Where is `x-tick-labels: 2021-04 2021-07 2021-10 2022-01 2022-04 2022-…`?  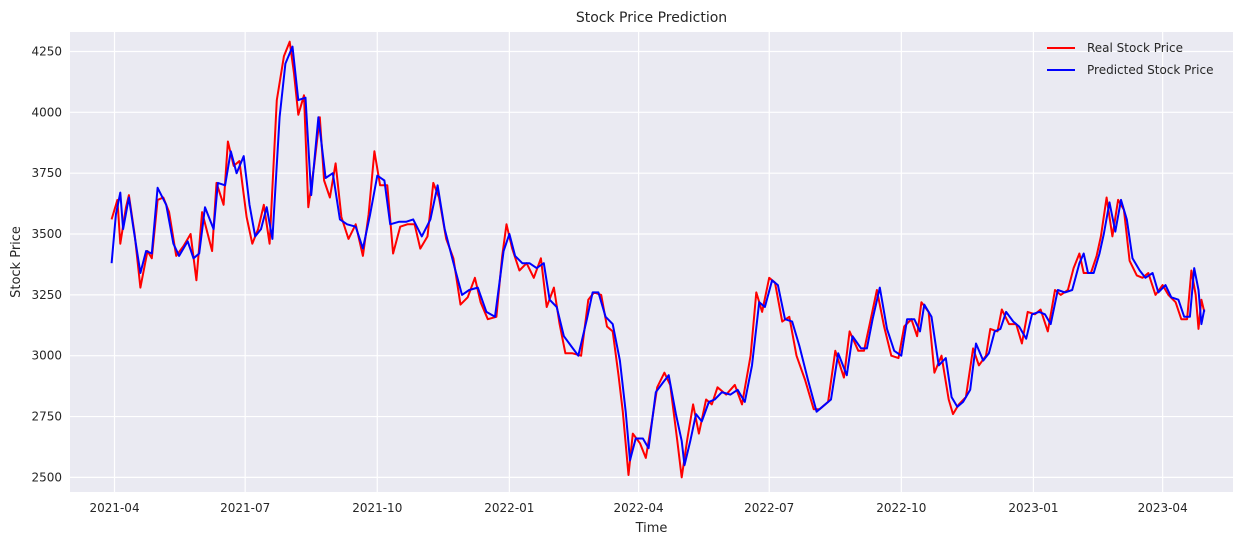
x-tick-labels: 2021-04 2021-07 2021-10 2022-01 2022-04 2022-… is located at coordinates (638, 508).